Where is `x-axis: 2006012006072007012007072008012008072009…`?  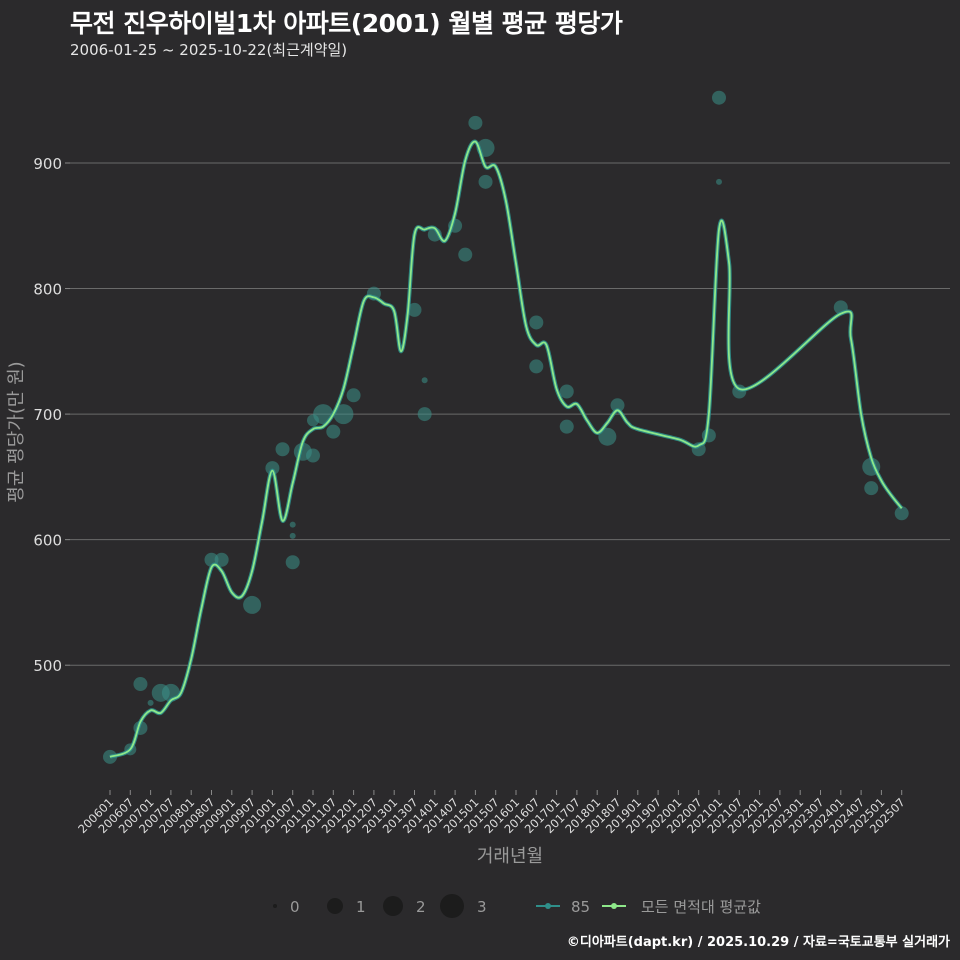 x-axis: 2006012006072007012007072008012008072009… is located at coordinates (491, 813).